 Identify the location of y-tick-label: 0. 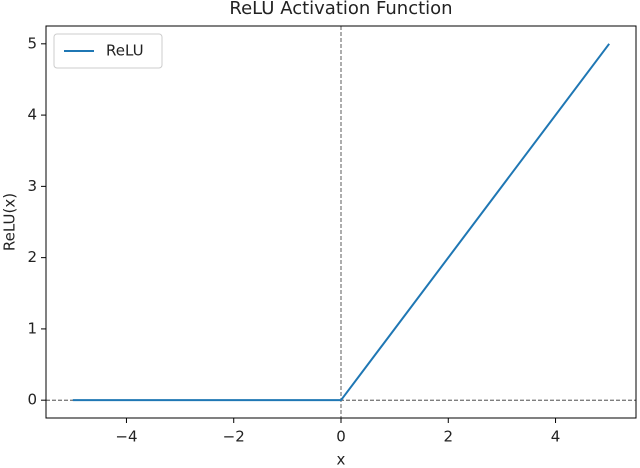
(32, 400).